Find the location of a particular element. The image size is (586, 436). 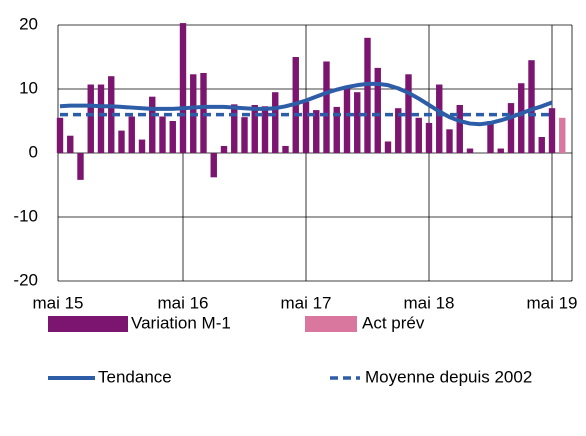

y-tick-label: -10 is located at coordinates (25, 215).